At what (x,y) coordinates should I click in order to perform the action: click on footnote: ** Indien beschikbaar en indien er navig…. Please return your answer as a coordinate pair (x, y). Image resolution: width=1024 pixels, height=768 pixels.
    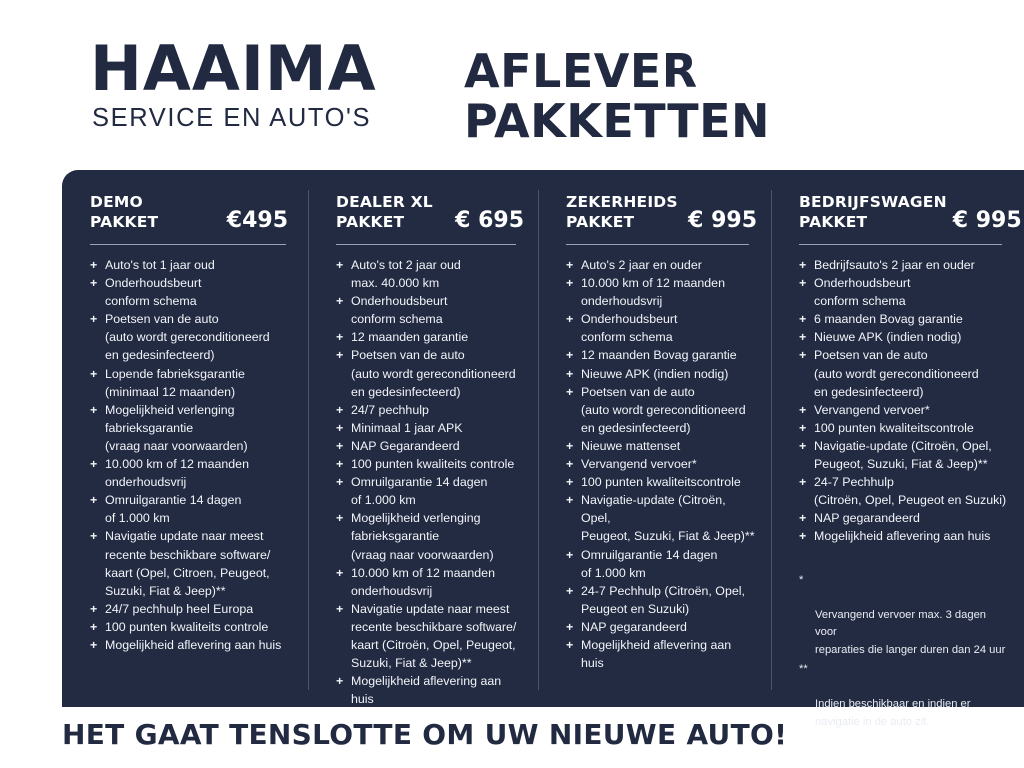
    Looking at the image, I should click on (902, 696).